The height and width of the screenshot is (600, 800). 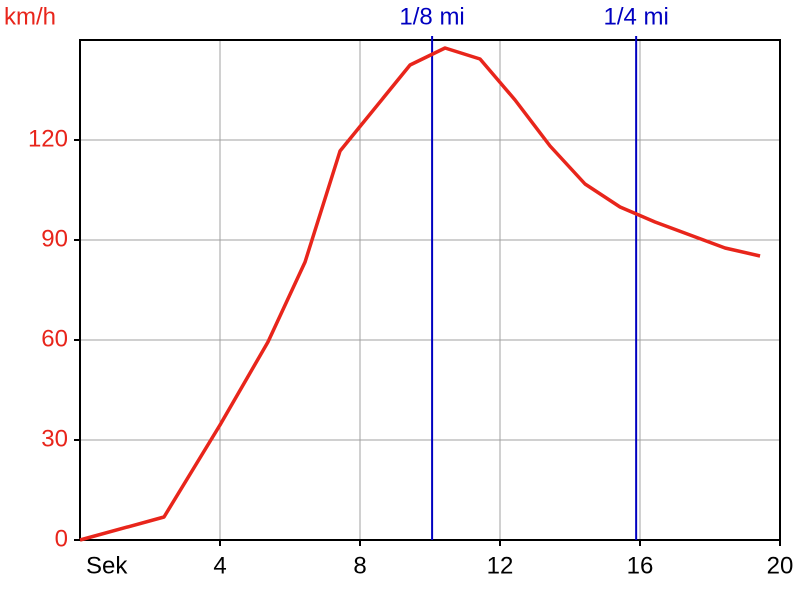 What do you see at coordinates (54, 438) in the screenshot?
I see `y-tick-label: 30` at bounding box center [54, 438].